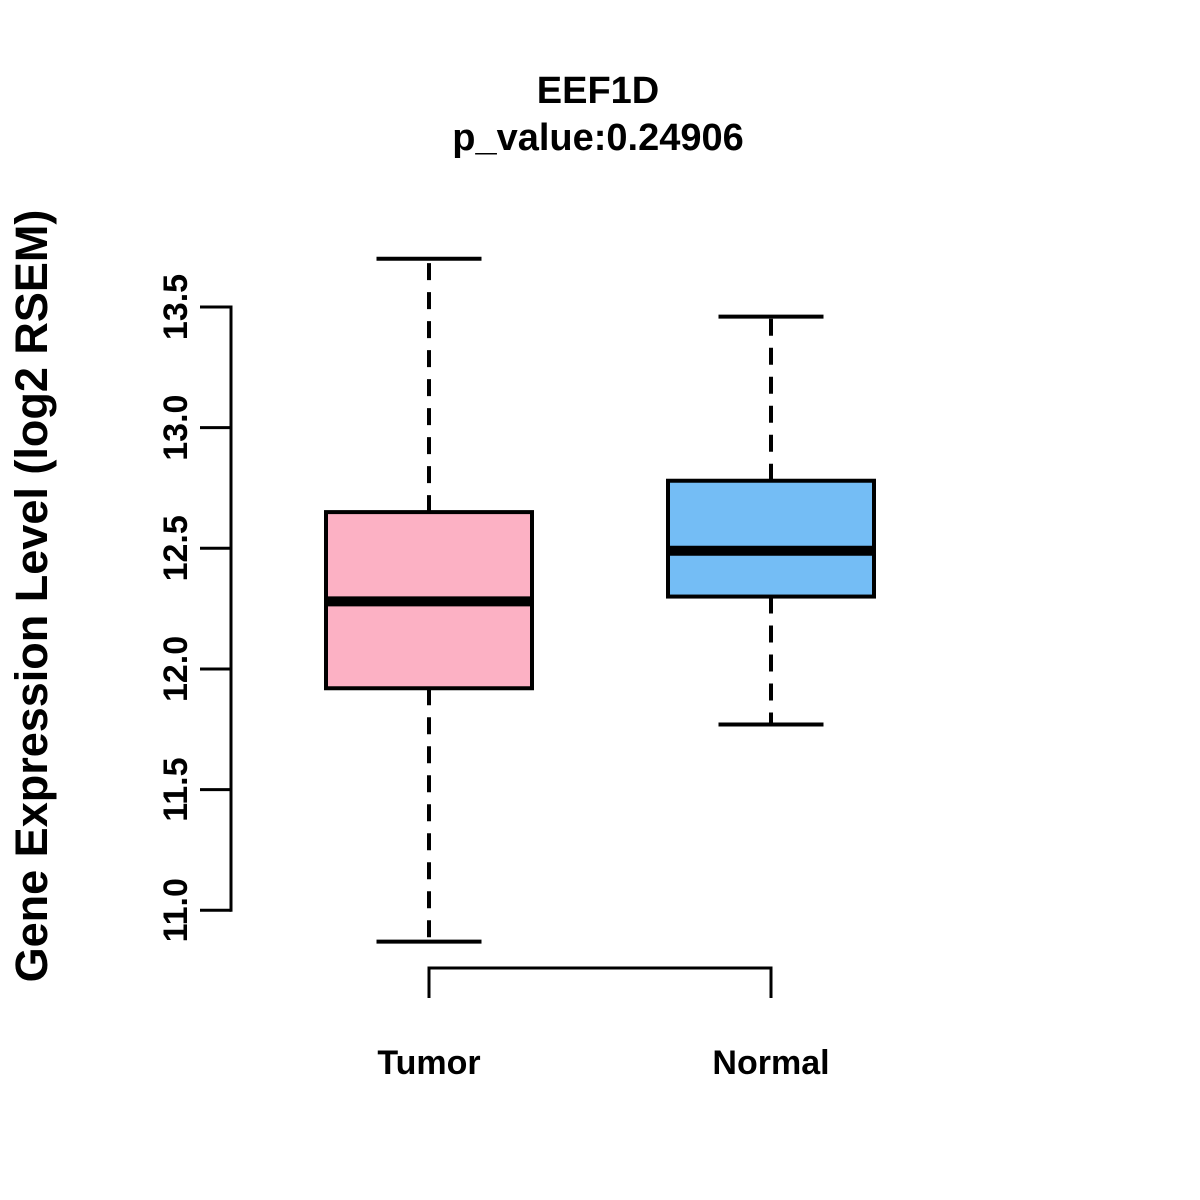 The width and height of the screenshot is (1200, 1200). I want to click on y-tick-label: 12.5, so click(176, 548).